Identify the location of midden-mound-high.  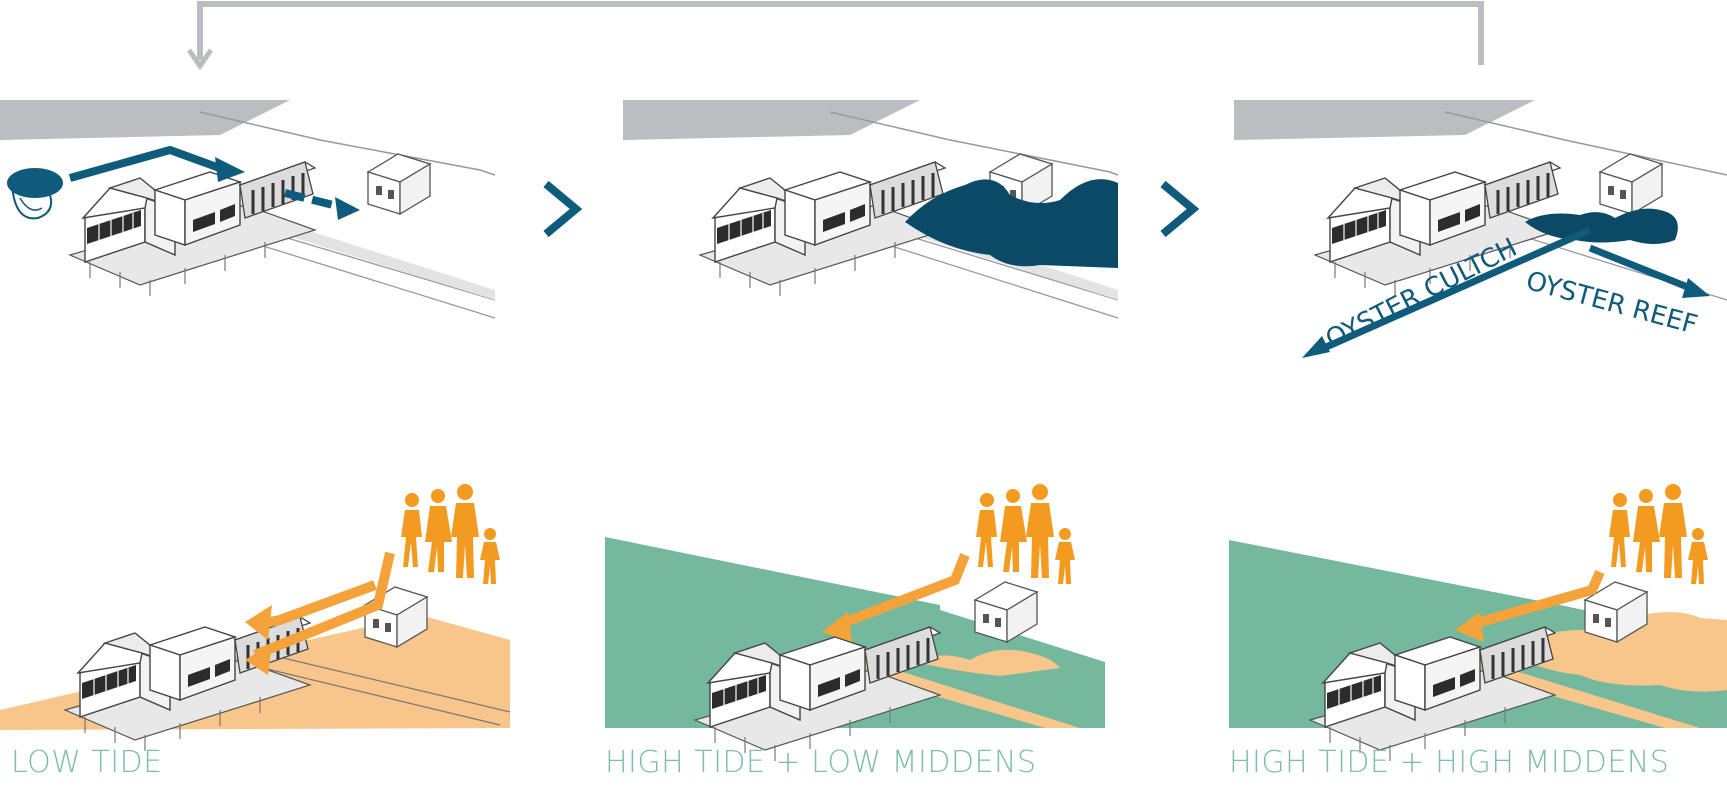
(1616, 652).